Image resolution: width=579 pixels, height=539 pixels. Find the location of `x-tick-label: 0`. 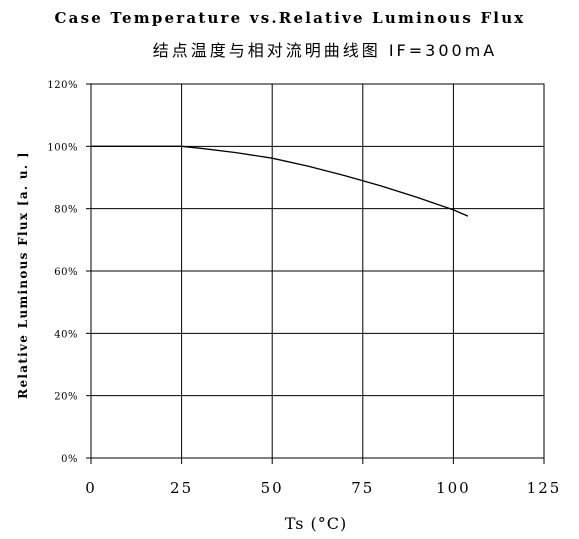

x-tick-label: 0 is located at coordinates (91, 488).